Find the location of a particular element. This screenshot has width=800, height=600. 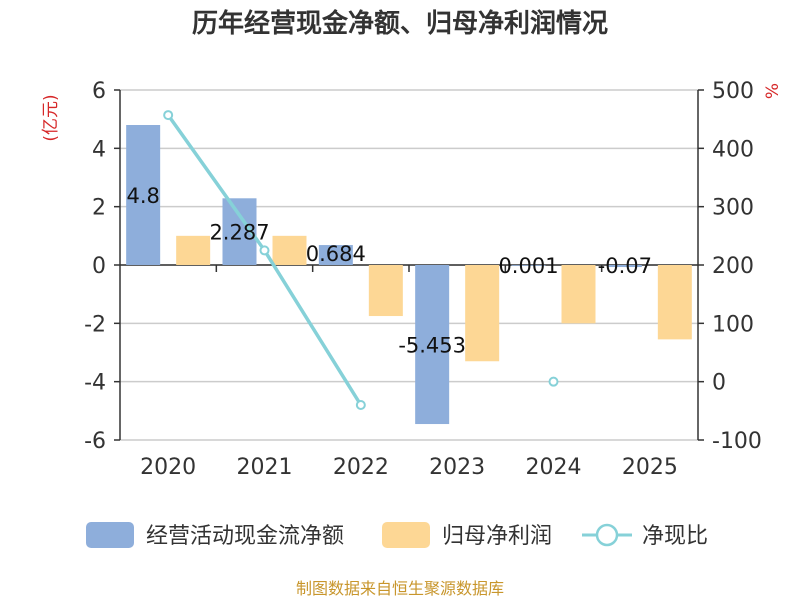

category-label: 2023 is located at coordinates (457, 467).